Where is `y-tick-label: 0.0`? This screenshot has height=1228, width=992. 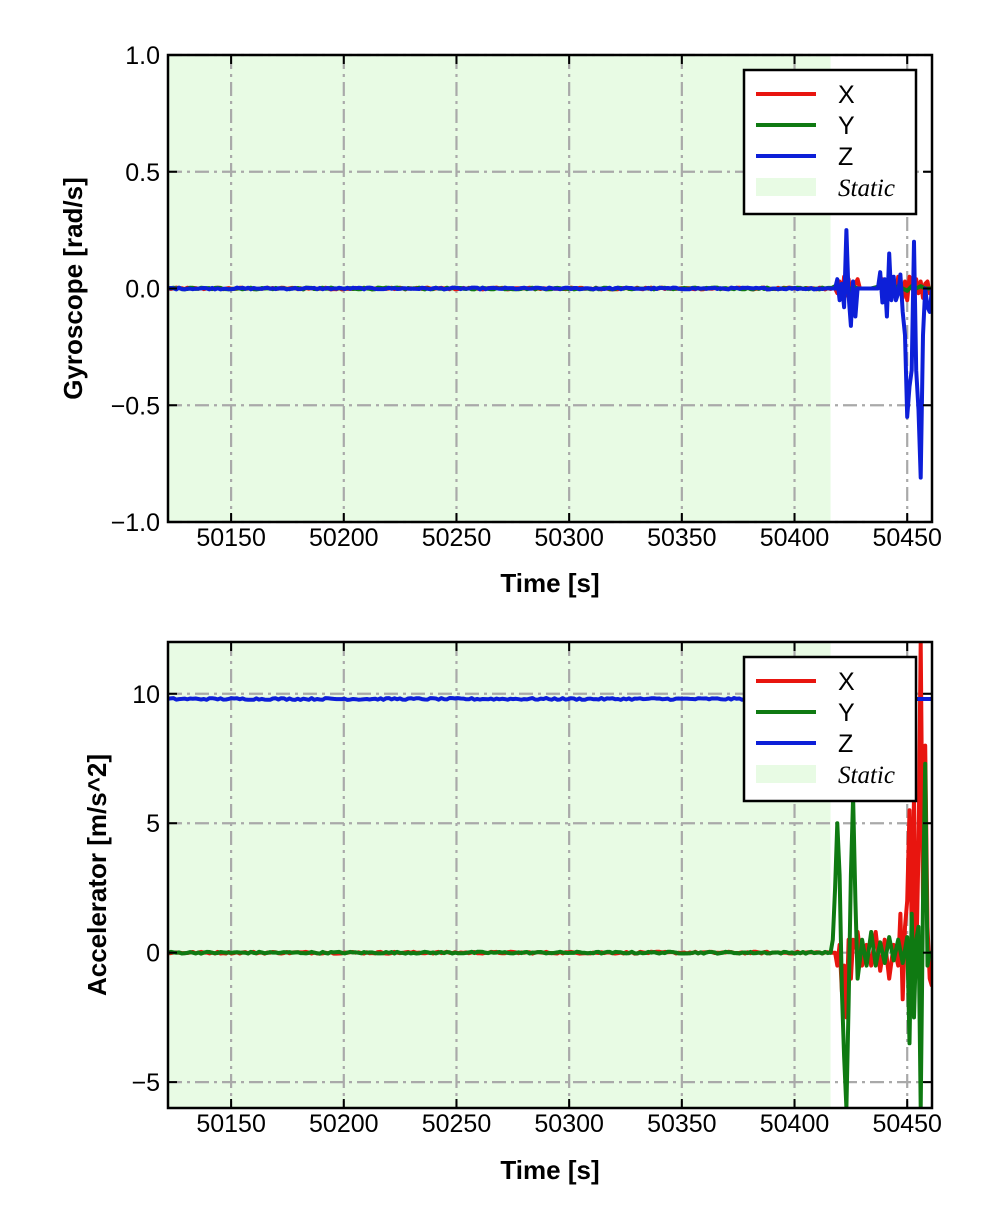
y-tick-label: 0.0 is located at coordinates (142, 290).